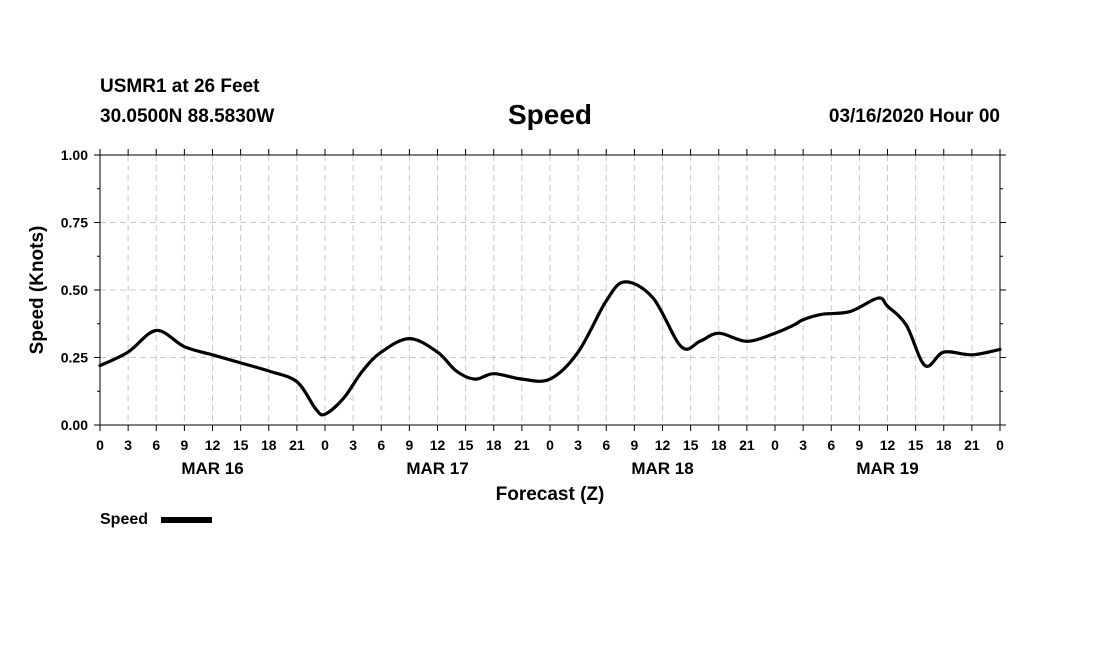  Describe the element at coordinates (180, 86) in the screenshot. I see `station-label: USMR1 at 26 Feet` at that location.